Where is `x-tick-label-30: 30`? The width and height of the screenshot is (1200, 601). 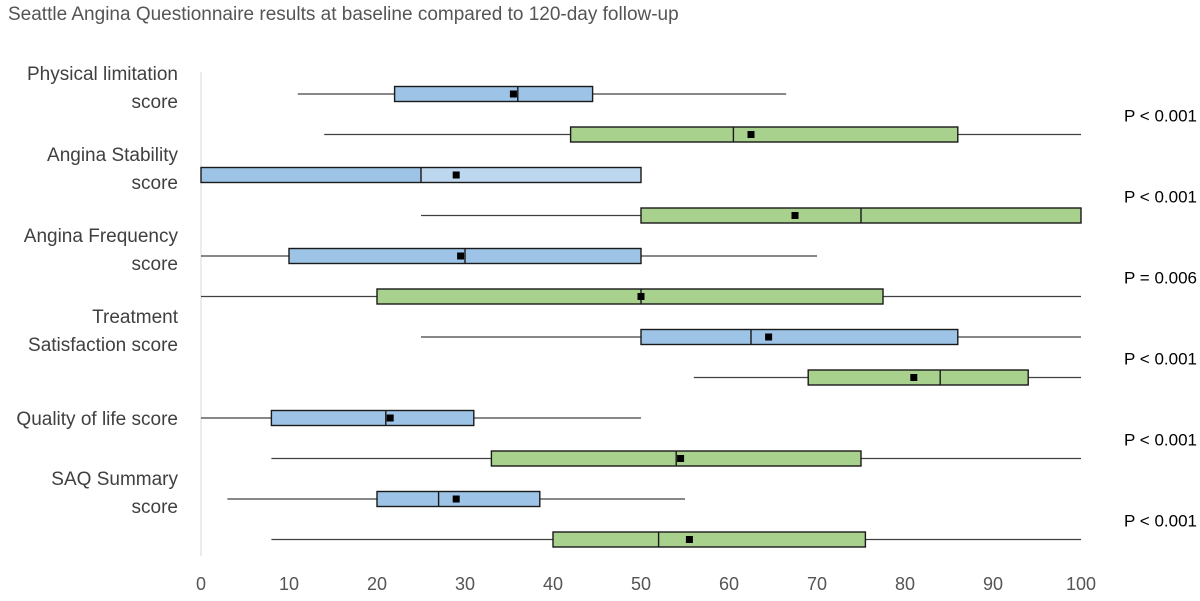 x-tick-label-30: 30 is located at coordinates (465, 584).